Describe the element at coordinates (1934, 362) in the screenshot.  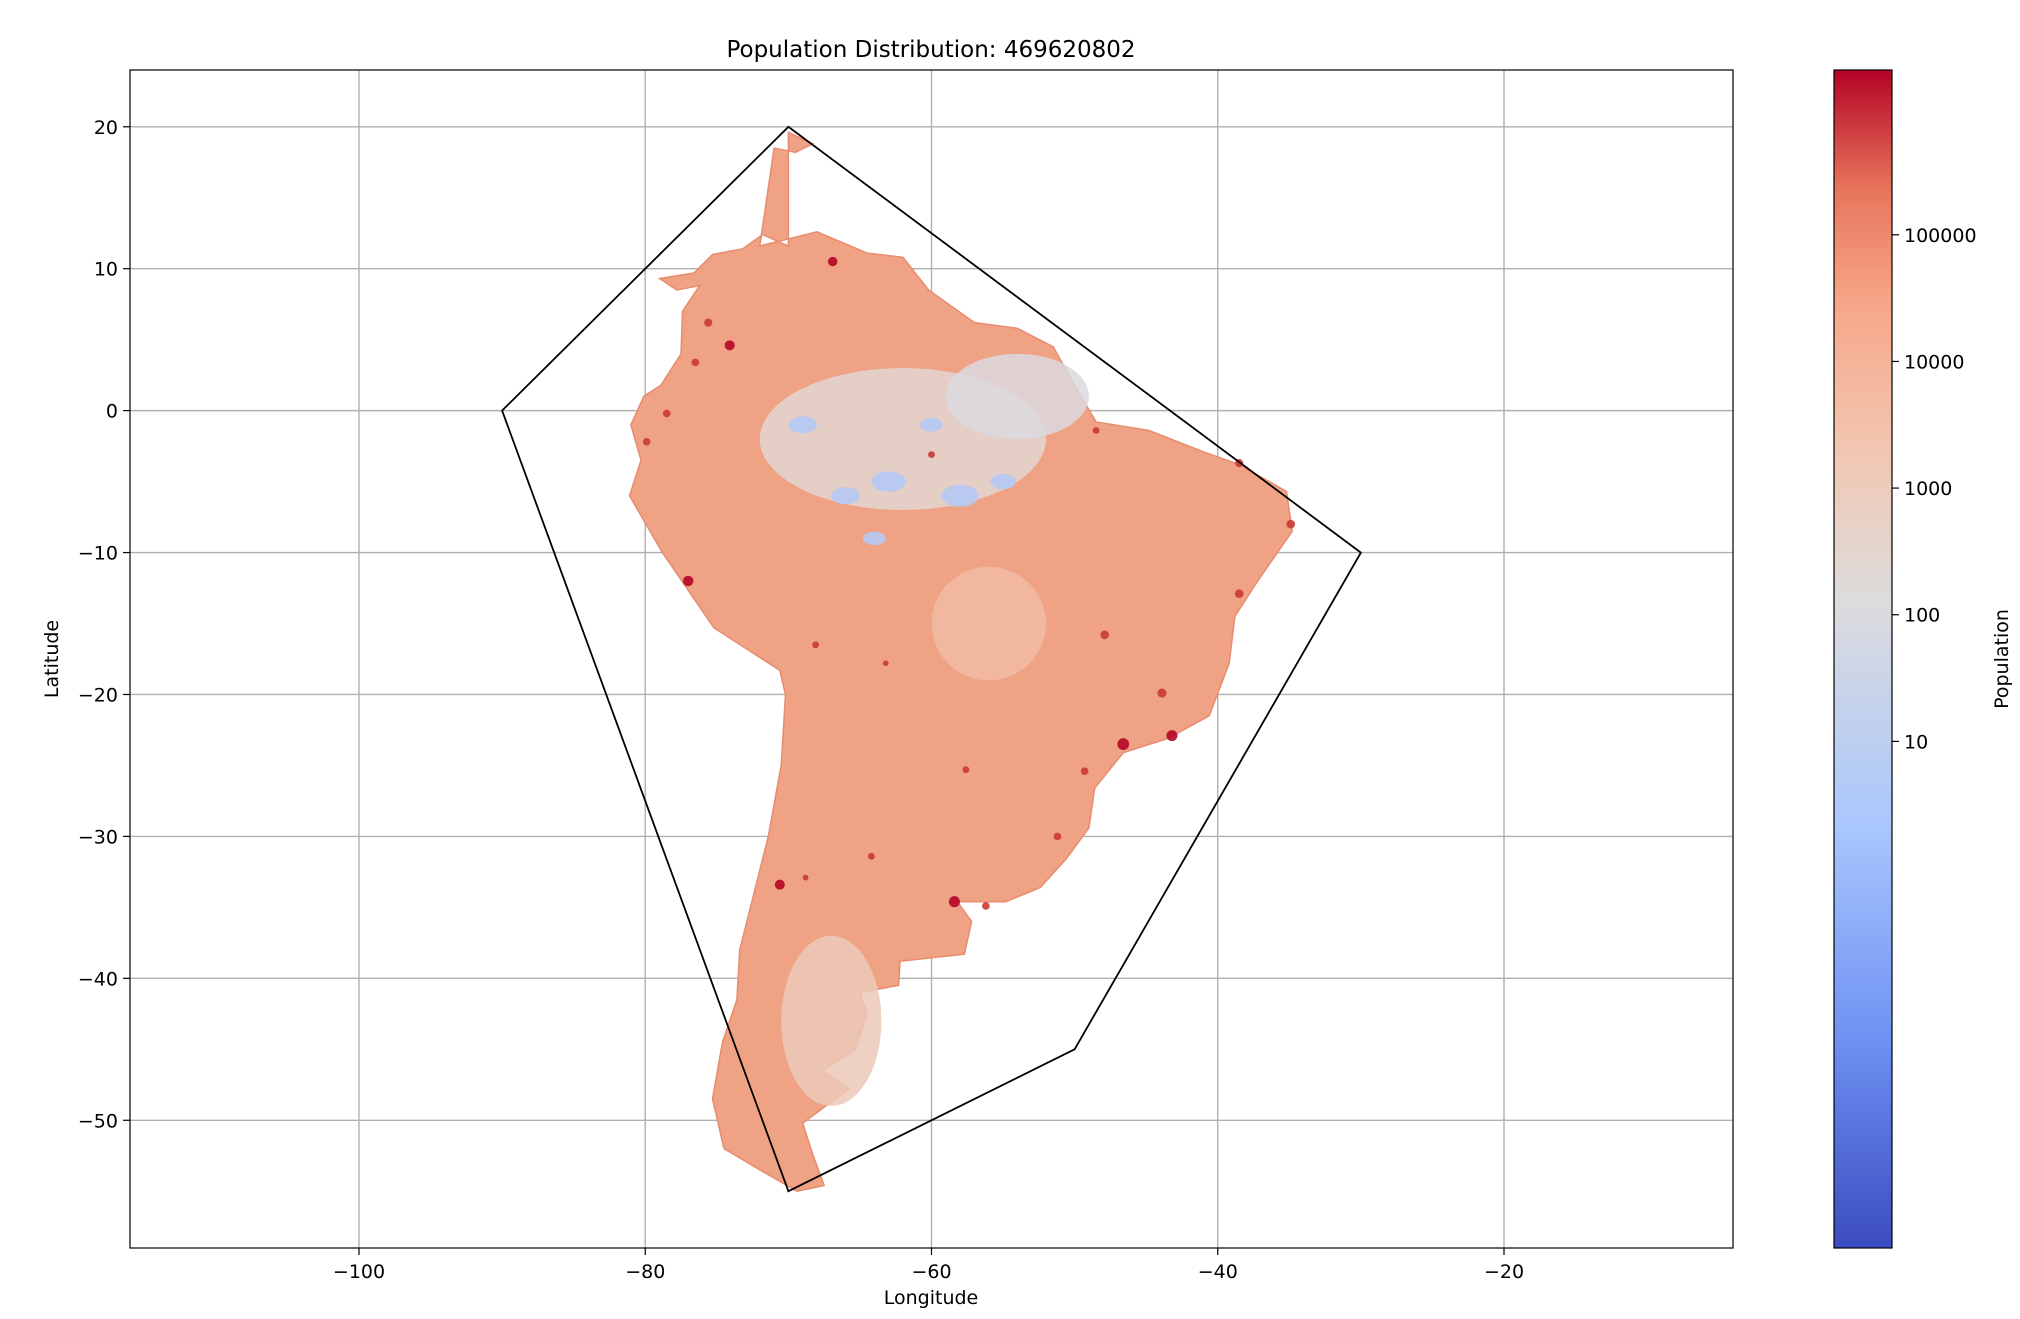
I see `colorbar-tick-label: 10000` at that location.